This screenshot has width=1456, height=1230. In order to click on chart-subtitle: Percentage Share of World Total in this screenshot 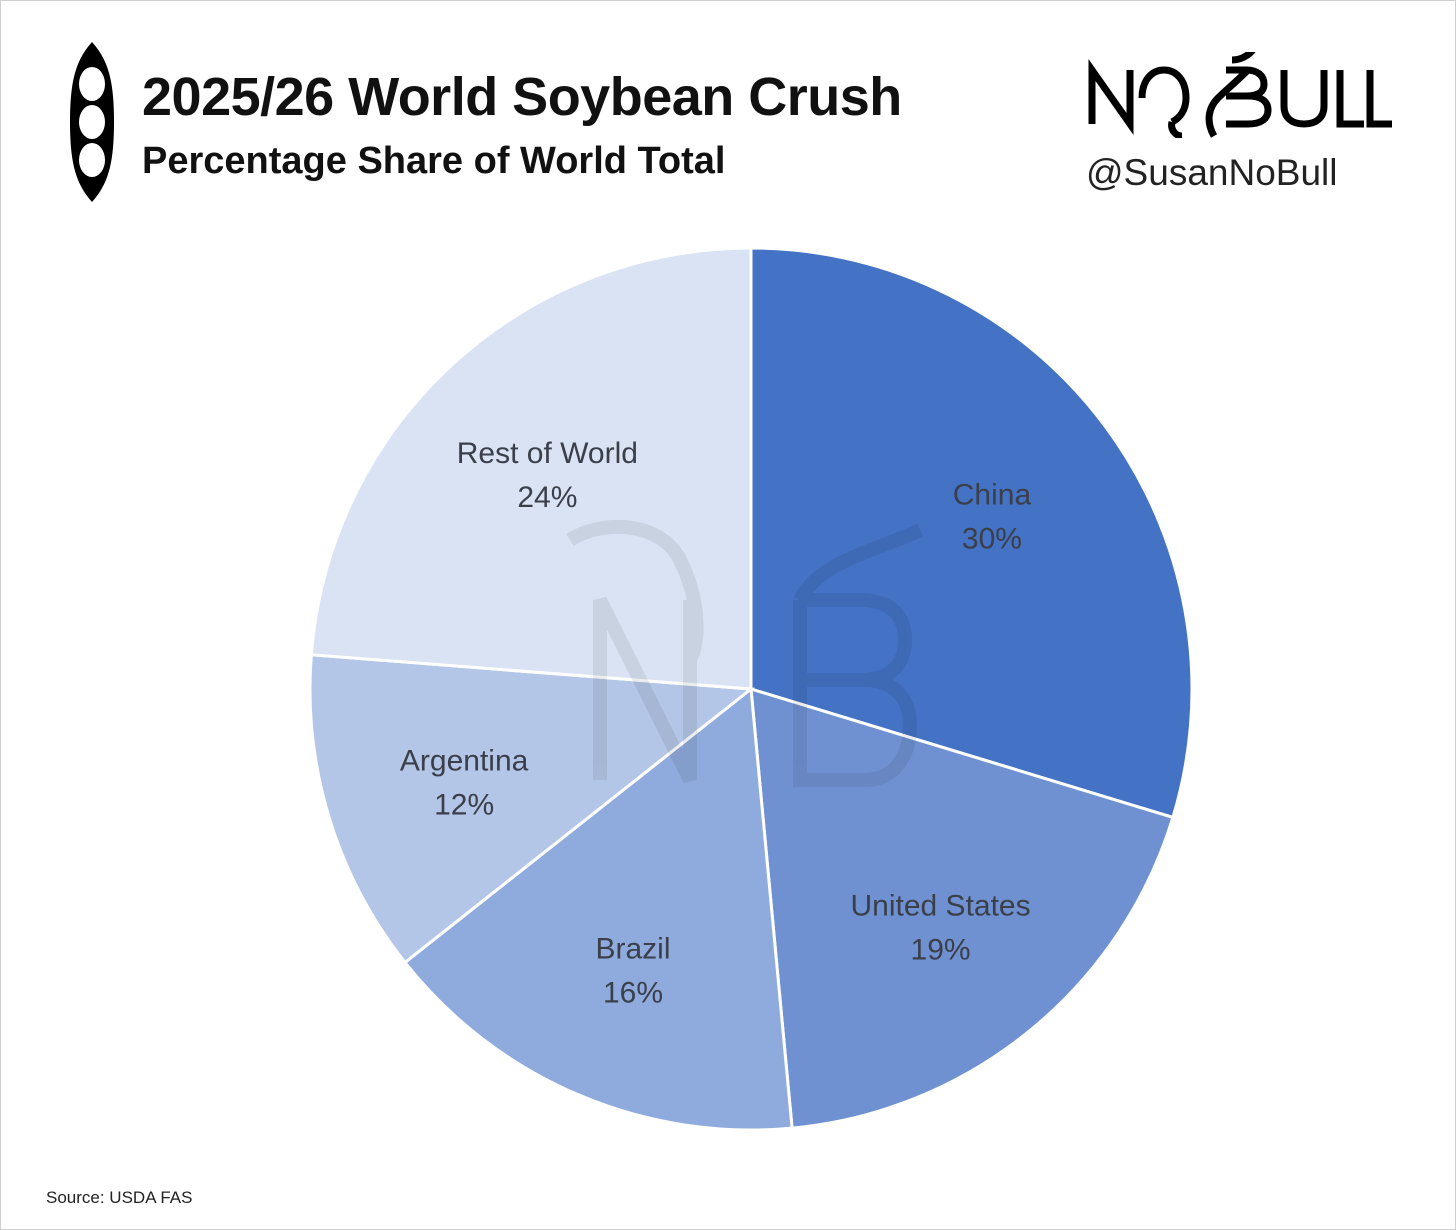, I will do `click(434, 161)`.